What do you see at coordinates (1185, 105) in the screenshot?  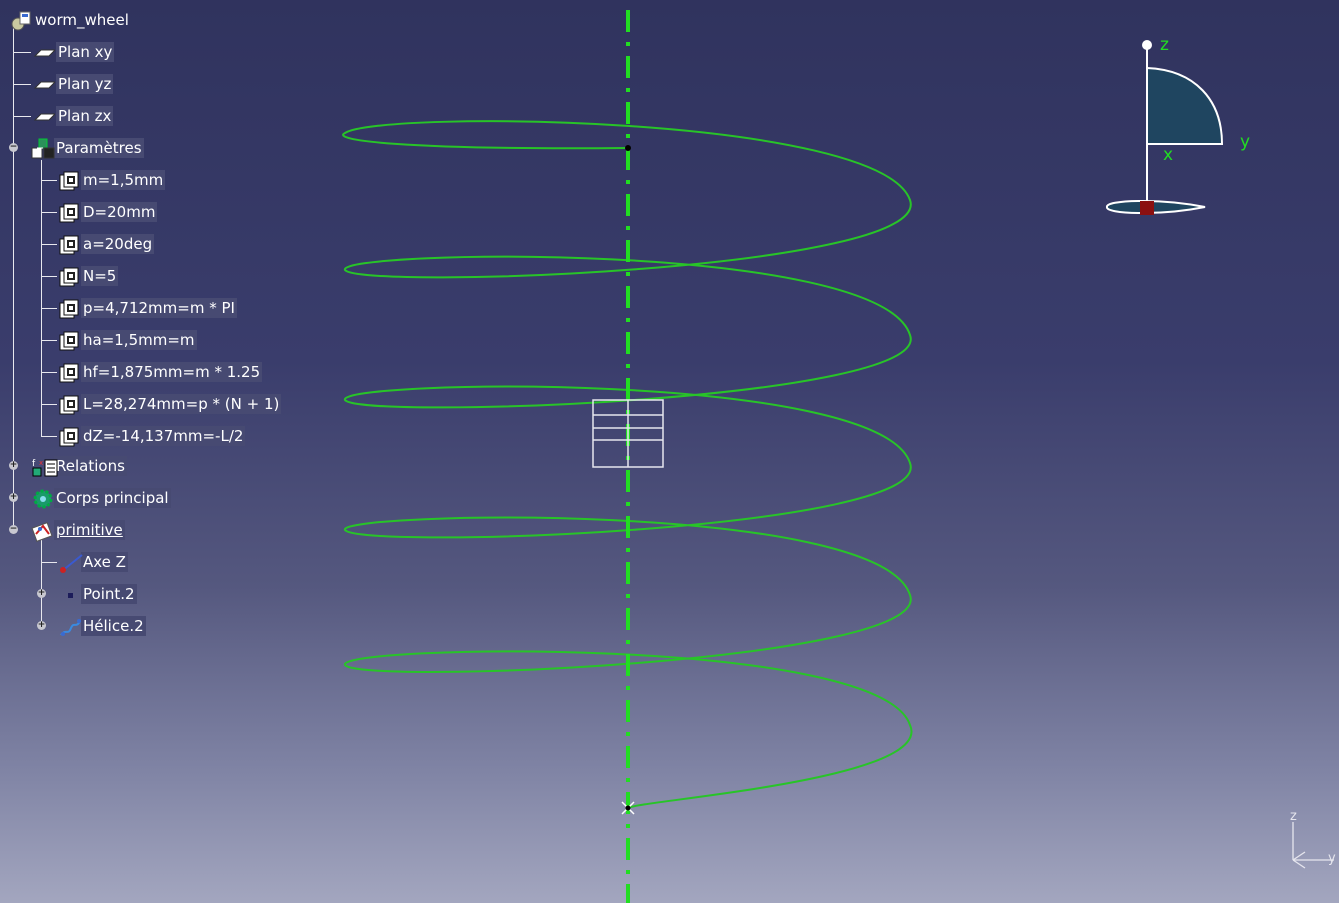 I see `compass-quadrant` at bounding box center [1185, 105].